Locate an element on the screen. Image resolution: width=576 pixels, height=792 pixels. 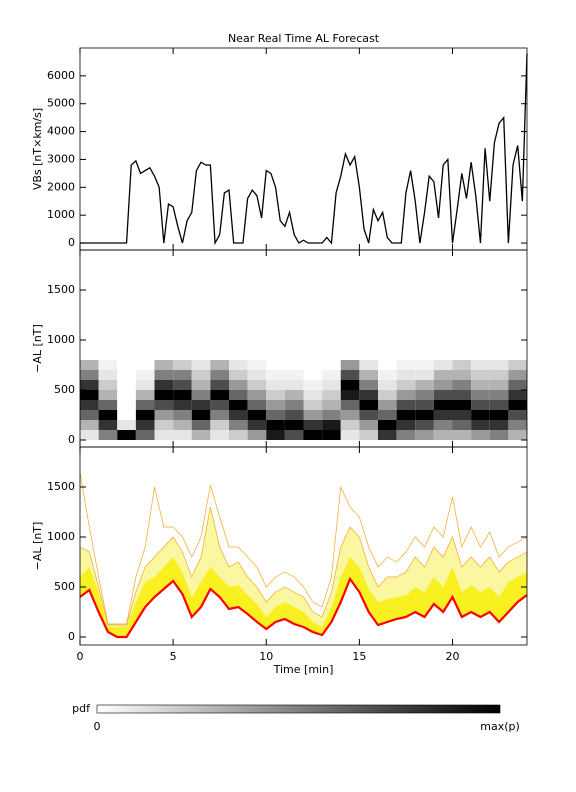
colorbar-min: 0 is located at coordinates (97, 726).